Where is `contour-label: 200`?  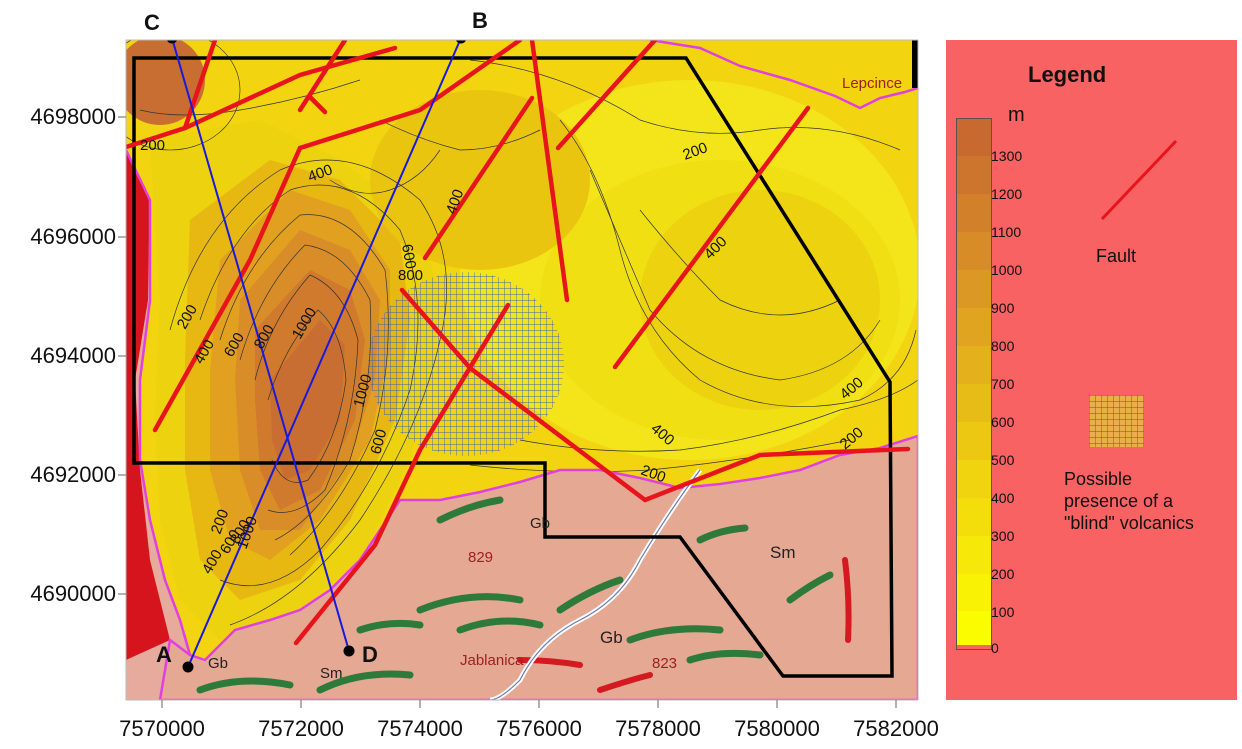 contour-label: 200 is located at coordinates (152, 145).